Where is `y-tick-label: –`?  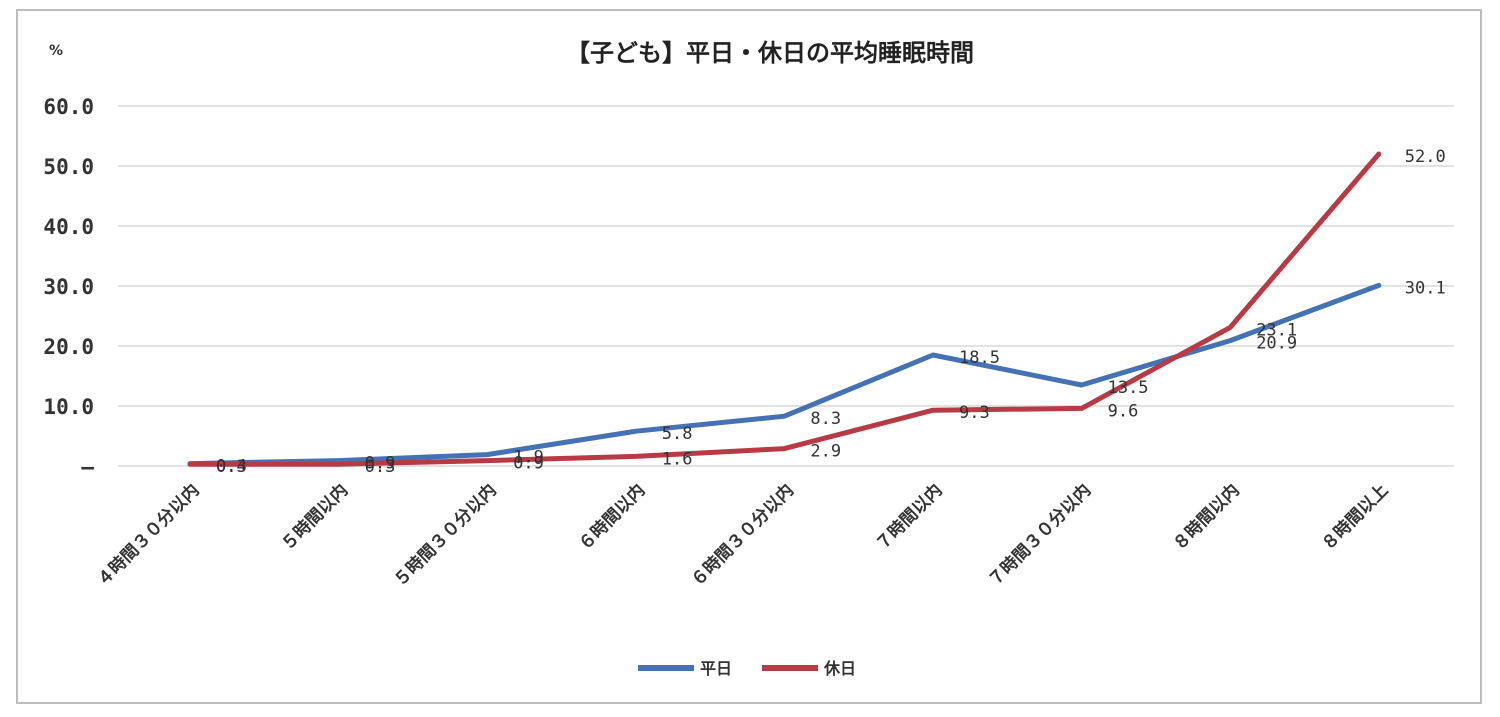
y-tick-label: – is located at coordinates (87, 467).